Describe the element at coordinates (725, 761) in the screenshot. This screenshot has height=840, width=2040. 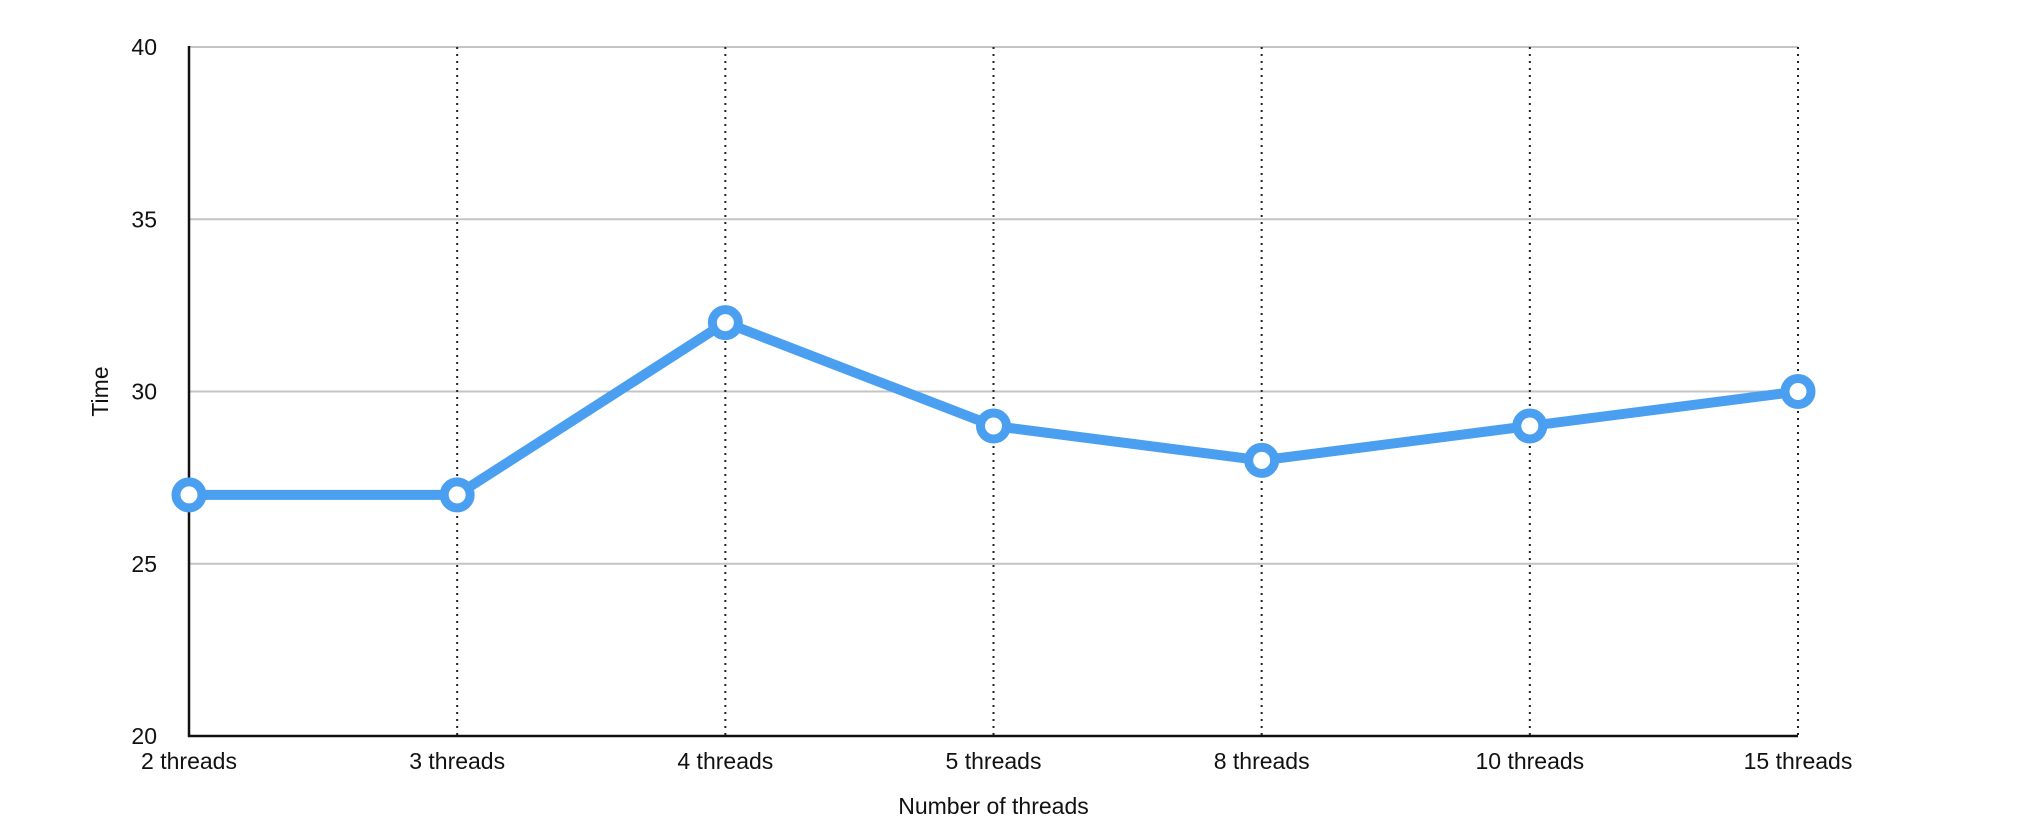
I see `x-tick-label-2: 4 threads` at that location.